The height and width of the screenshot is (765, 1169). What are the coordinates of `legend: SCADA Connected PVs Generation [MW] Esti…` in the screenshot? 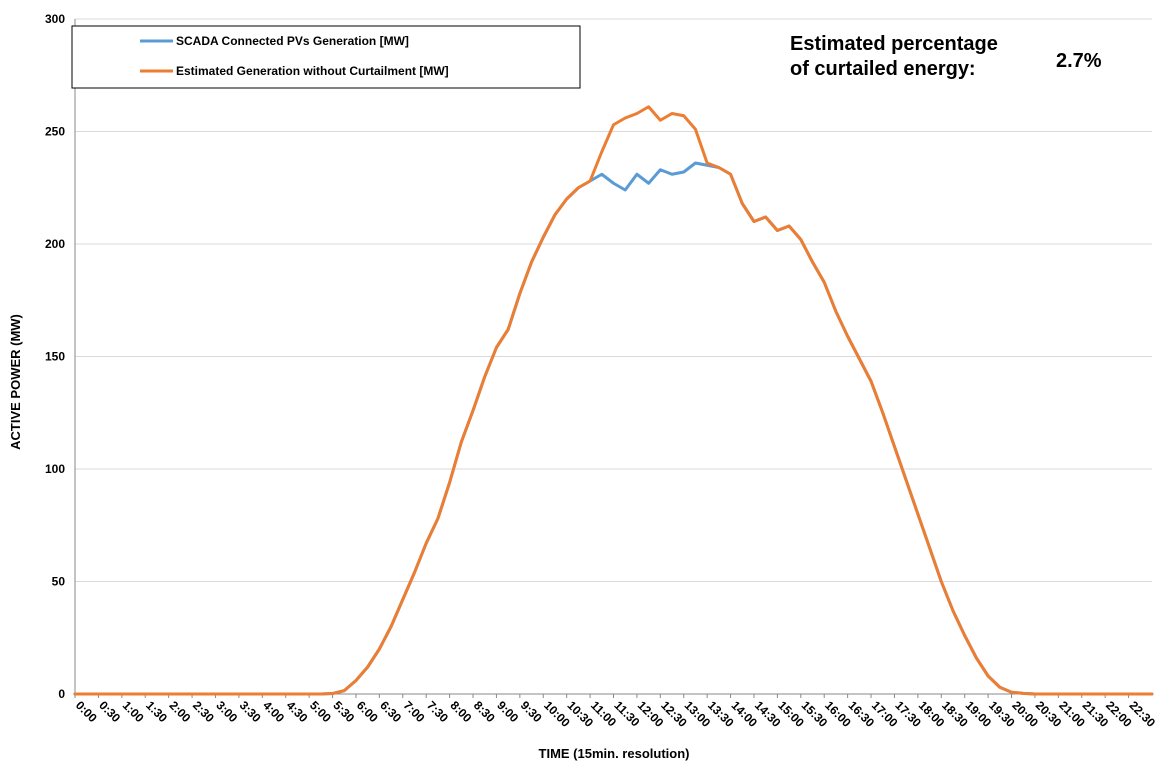 It's located at (326, 57).